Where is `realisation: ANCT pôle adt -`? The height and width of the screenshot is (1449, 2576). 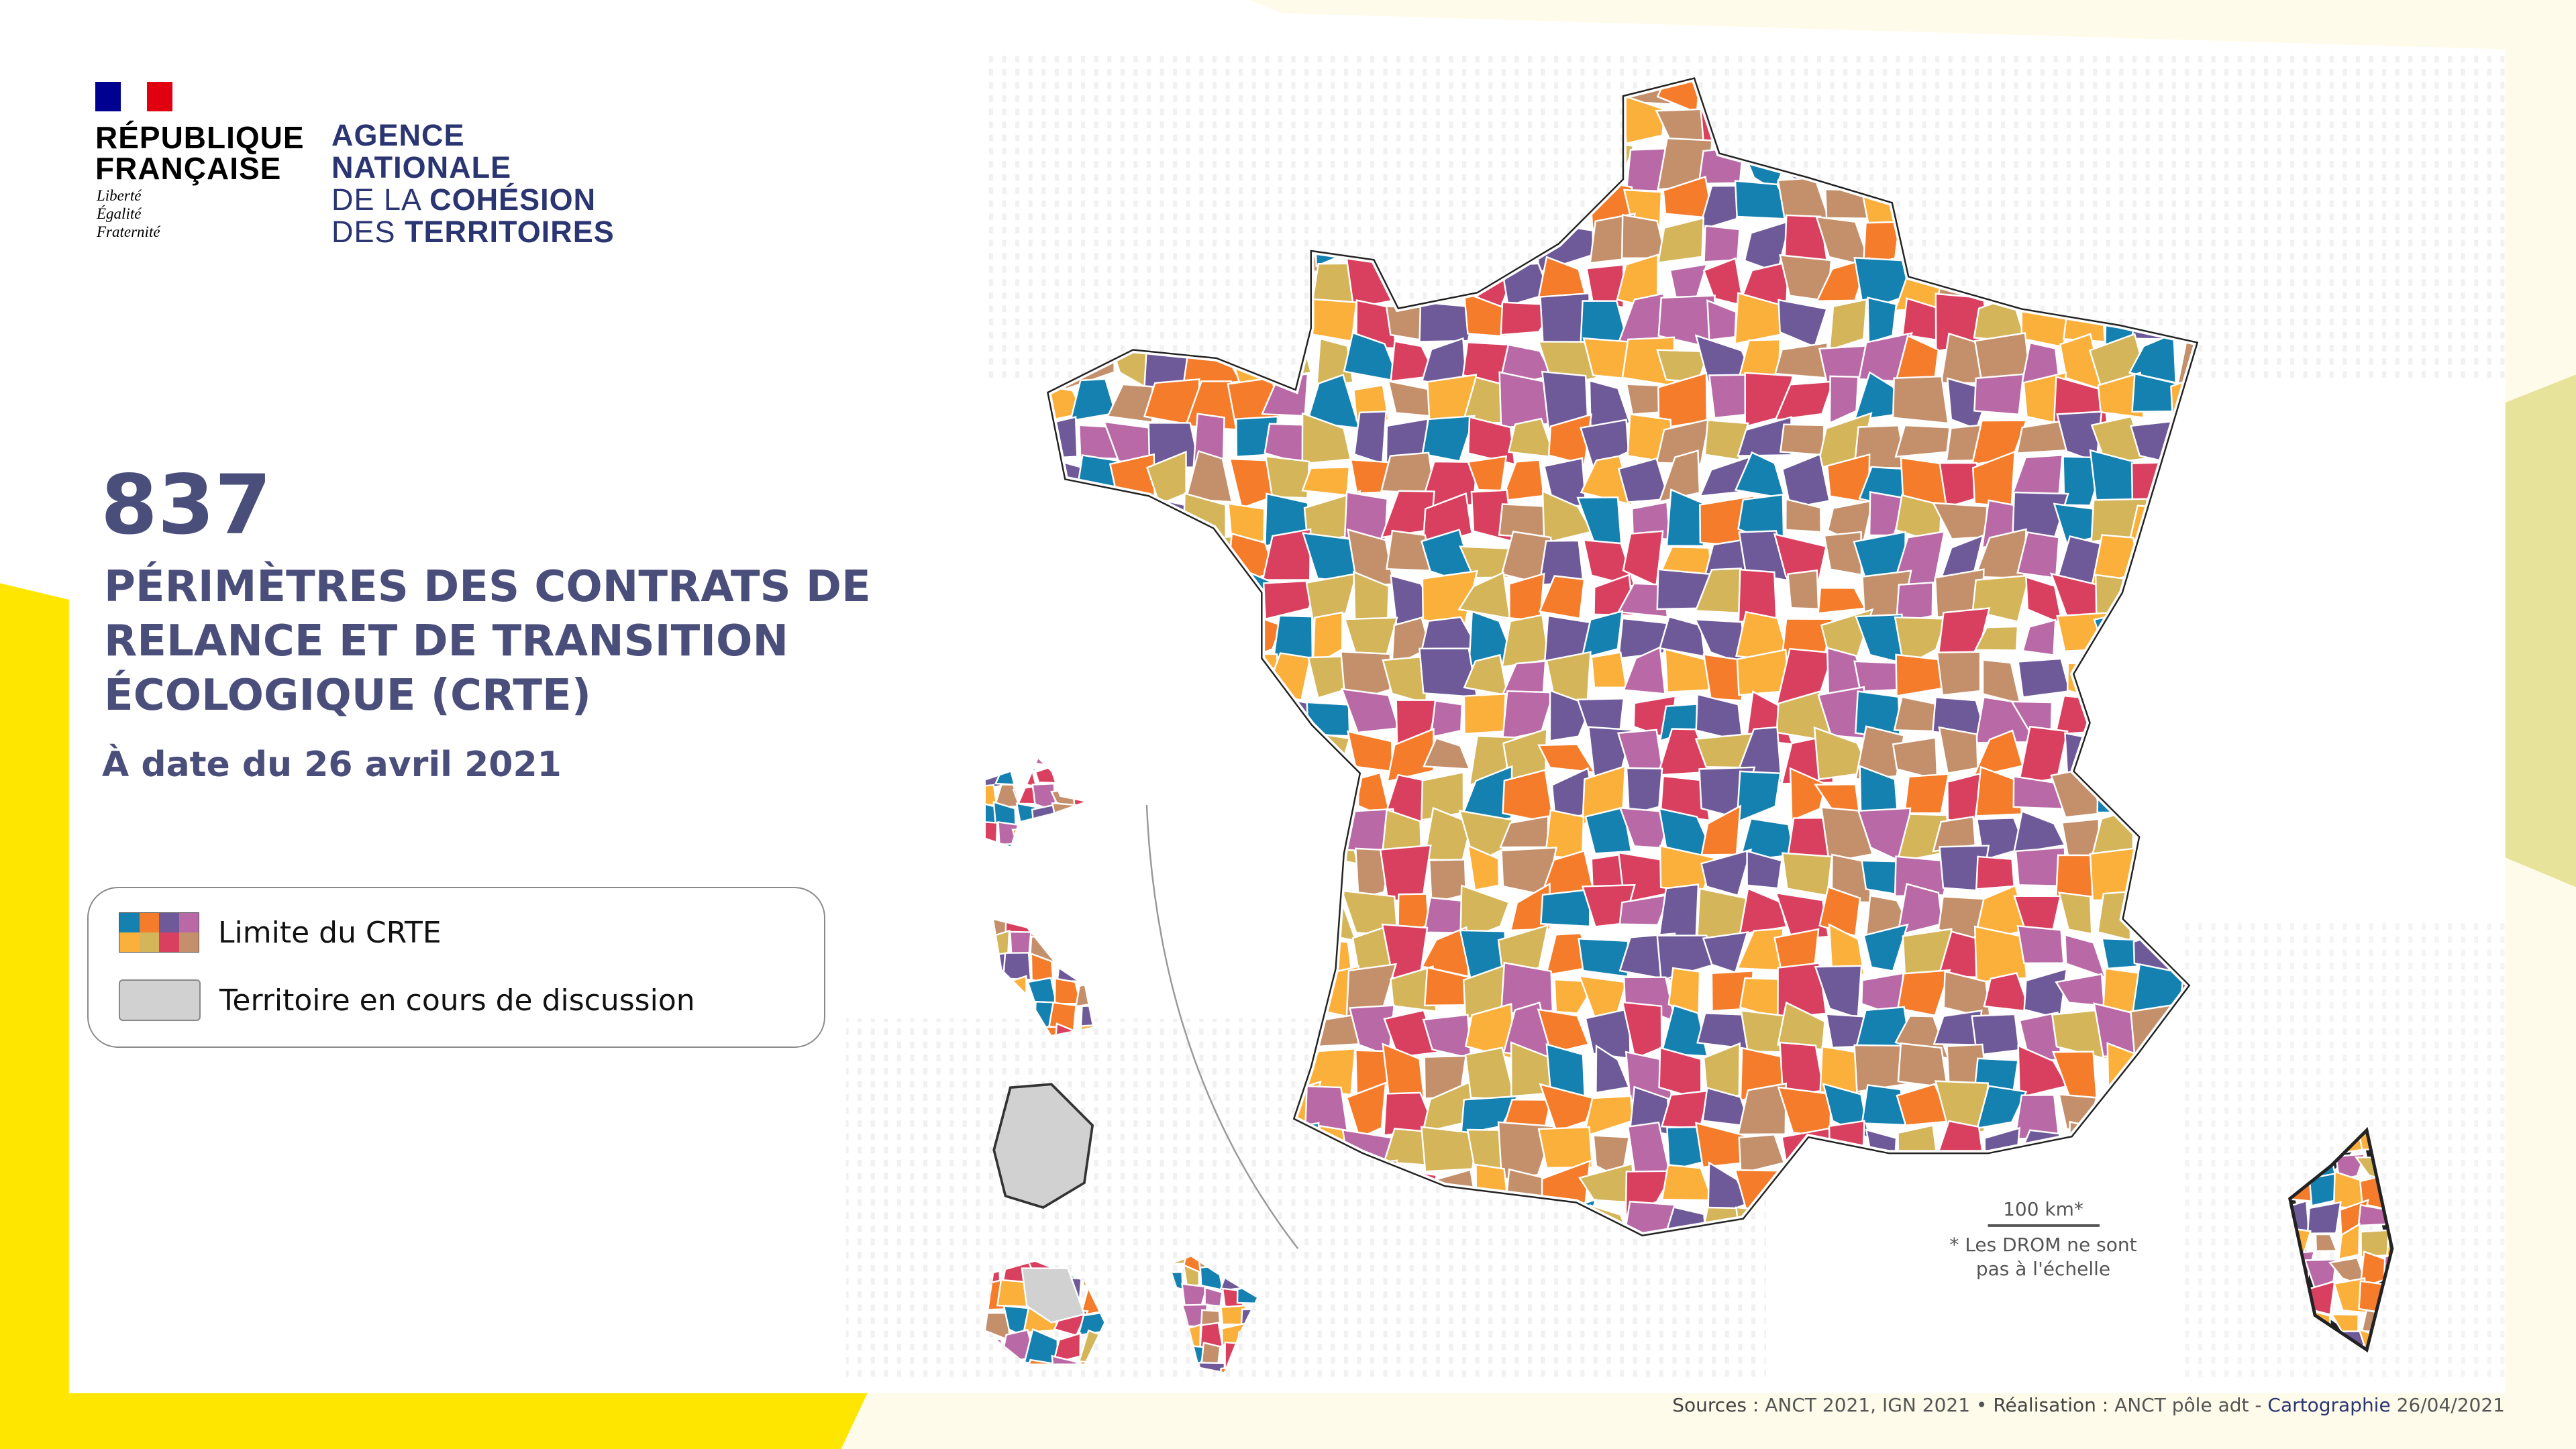 realisation: ANCT pôle adt - is located at coordinates (2188, 1405).